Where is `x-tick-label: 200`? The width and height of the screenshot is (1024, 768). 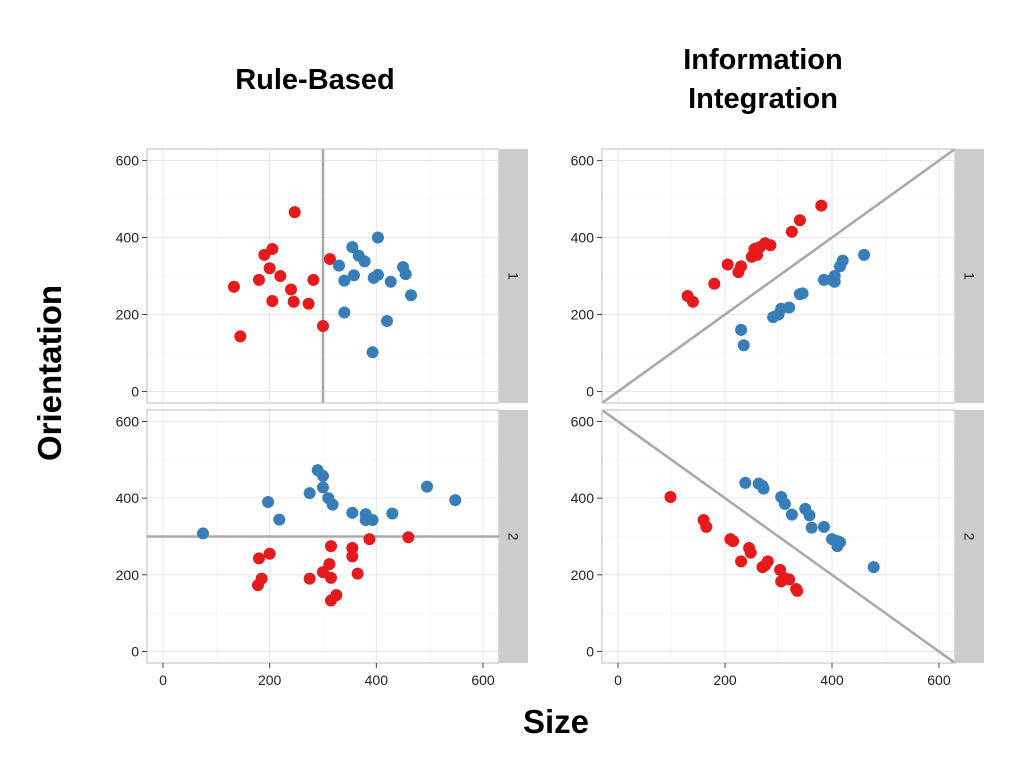 x-tick-label: 200 is located at coordinates (270, 680).